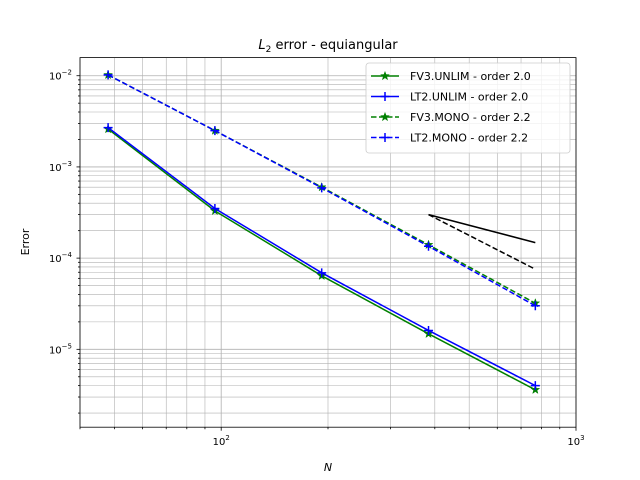 This screenshot has width=640, height=480. Describe the element at coordinates (469, 138) in the screenshot. I see `legend-label: LT2.MONO - order 2.2` at that location.